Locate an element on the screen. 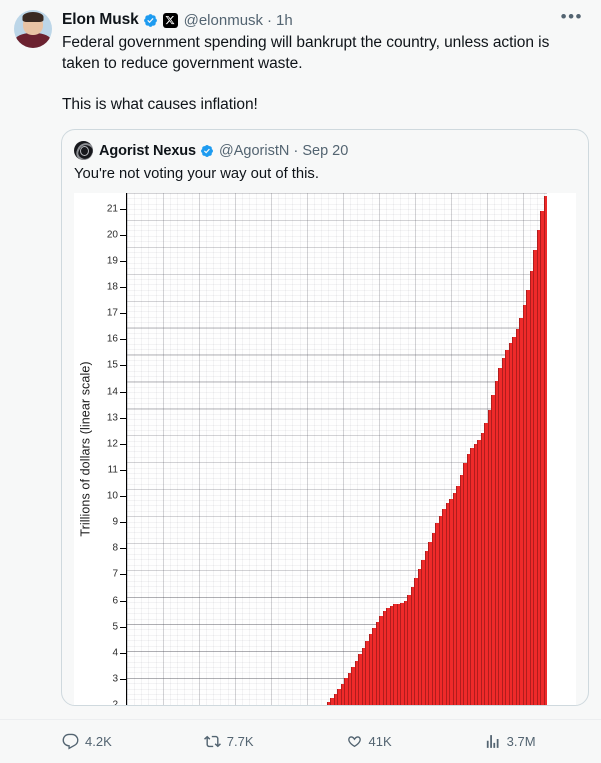 The height and width of the screenshot is (763, 601). more-options-icon: ••• is located at coordinates (571, 16).